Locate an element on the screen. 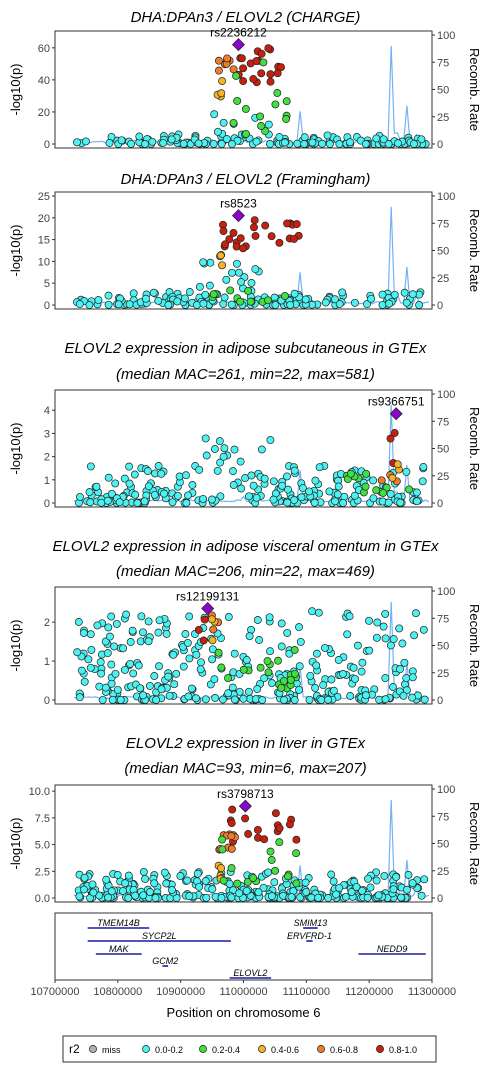  legend-label: miss is located at coordinates (111, 1050).